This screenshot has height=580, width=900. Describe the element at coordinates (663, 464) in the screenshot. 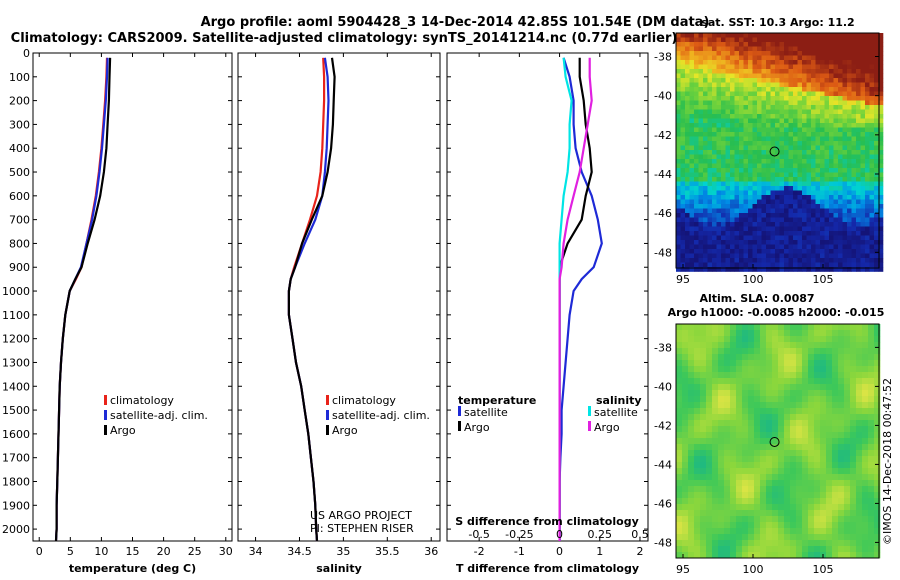

I see `map-y-tick-label: -44` at that location.